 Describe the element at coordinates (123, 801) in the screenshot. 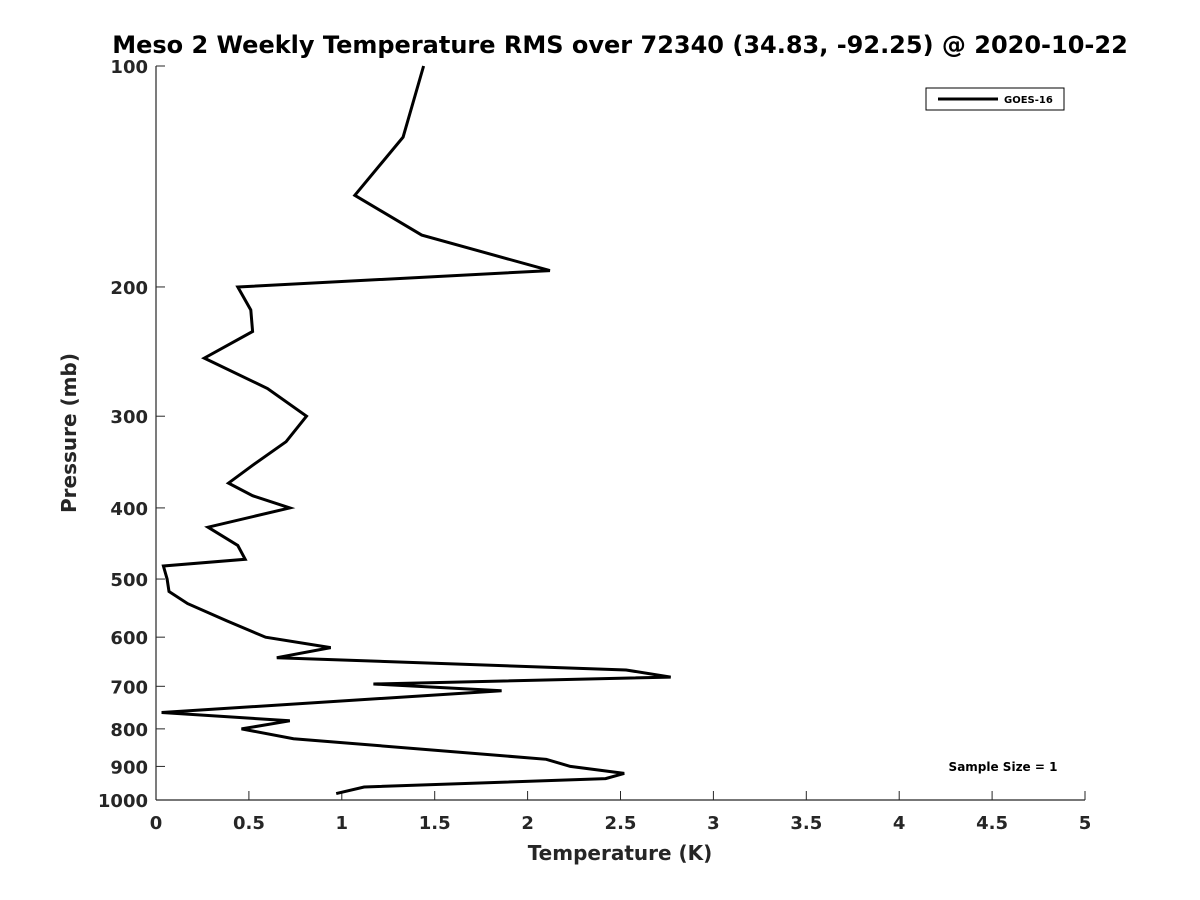

I see `y-tick-label: 1000` at that location.